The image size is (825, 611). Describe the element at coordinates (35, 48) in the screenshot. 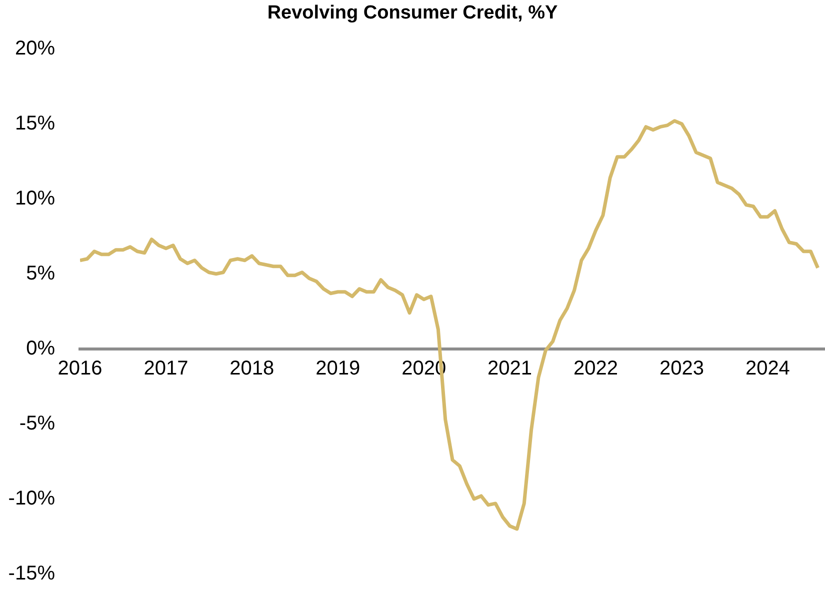

I see `y-tick-label: 20%` at that location.